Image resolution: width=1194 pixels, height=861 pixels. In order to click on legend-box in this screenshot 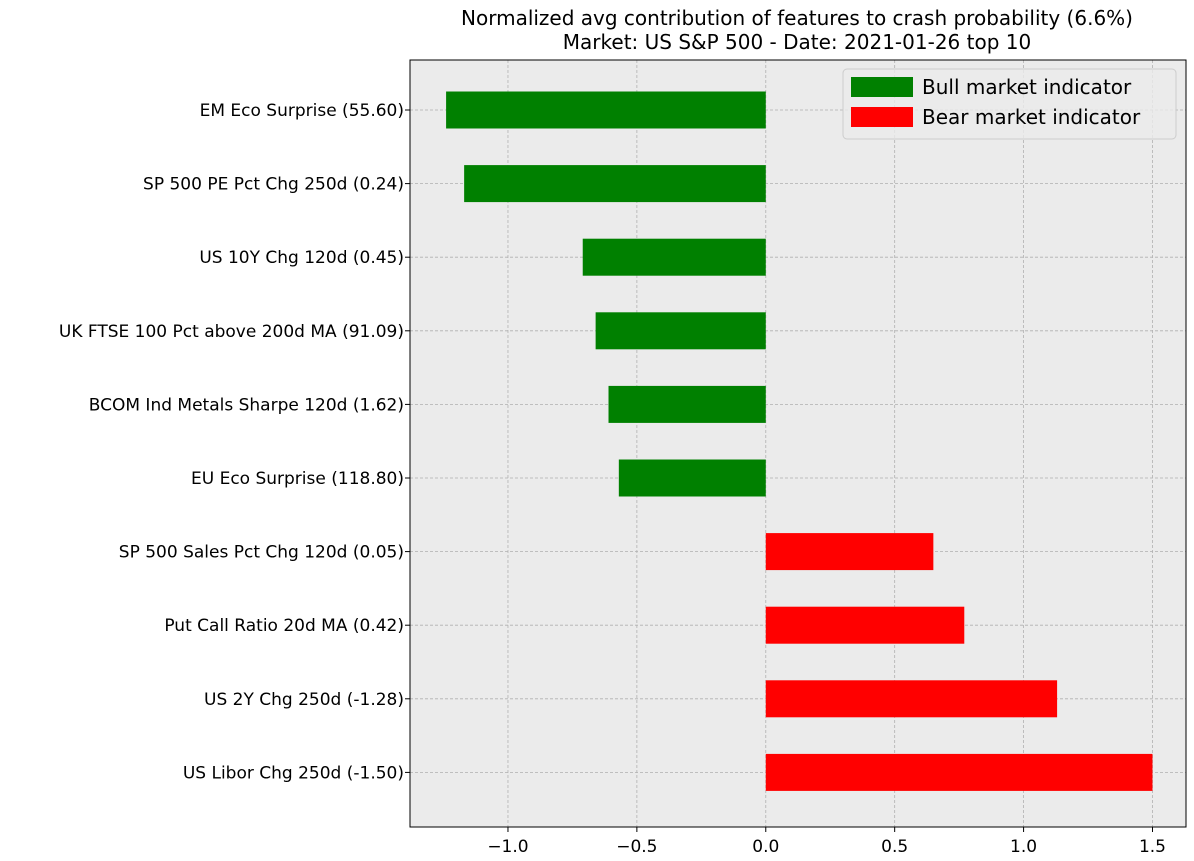, I will do `click(1009, 104)`.